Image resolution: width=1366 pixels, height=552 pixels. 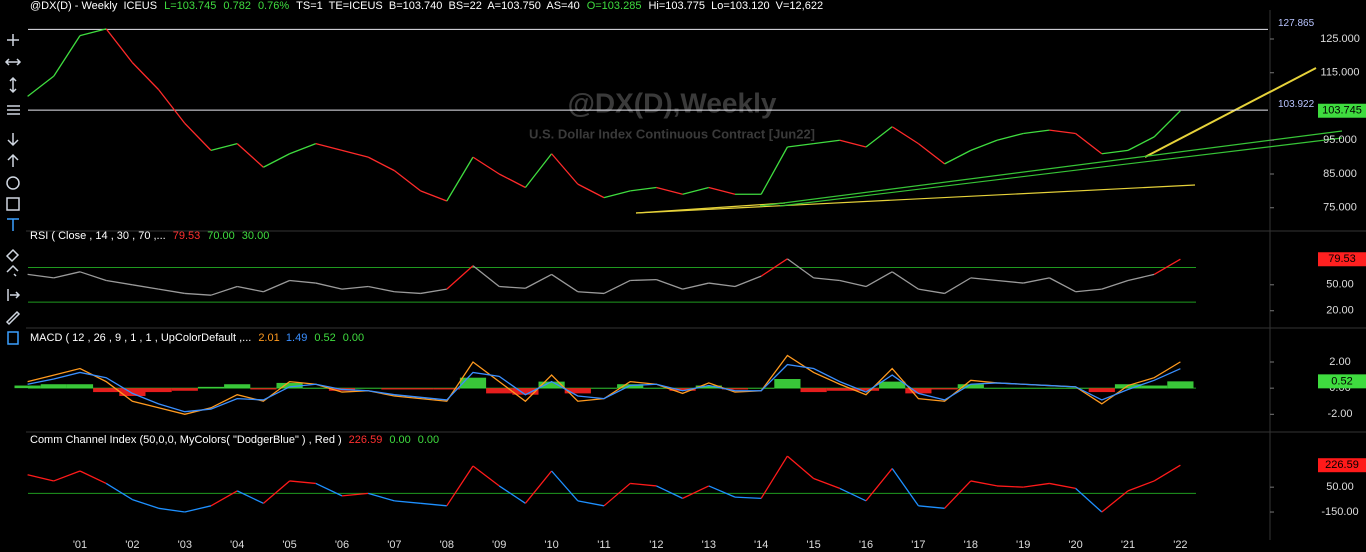 What do you see at coordinates (447, 545) in the screenshot?
I see `x-tick-label: '08` at bounding box center [447, 545].